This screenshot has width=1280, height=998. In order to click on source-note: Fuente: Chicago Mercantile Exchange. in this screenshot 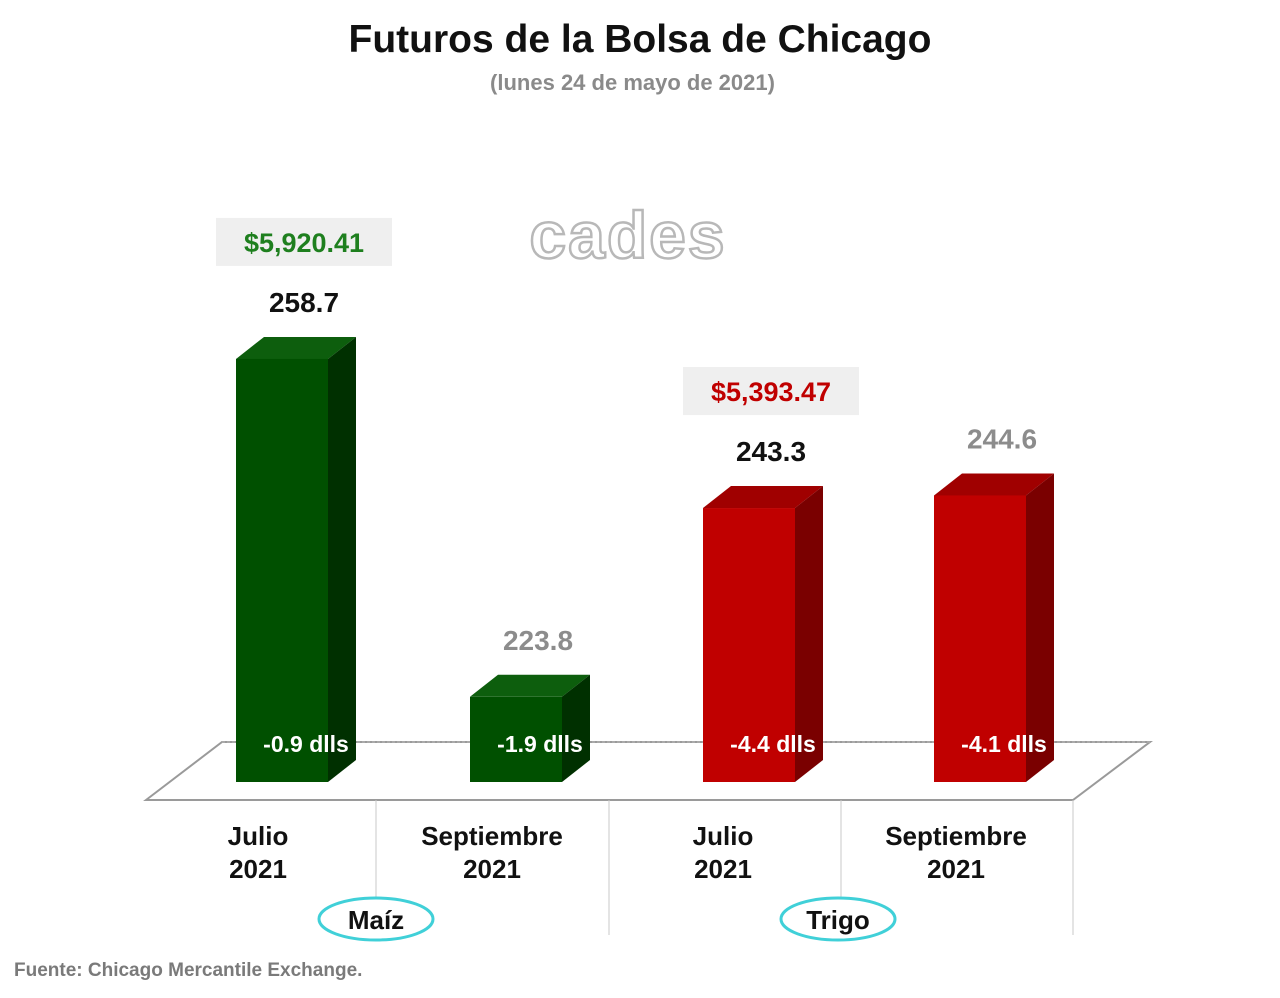, I will do `click(188, 970)`.